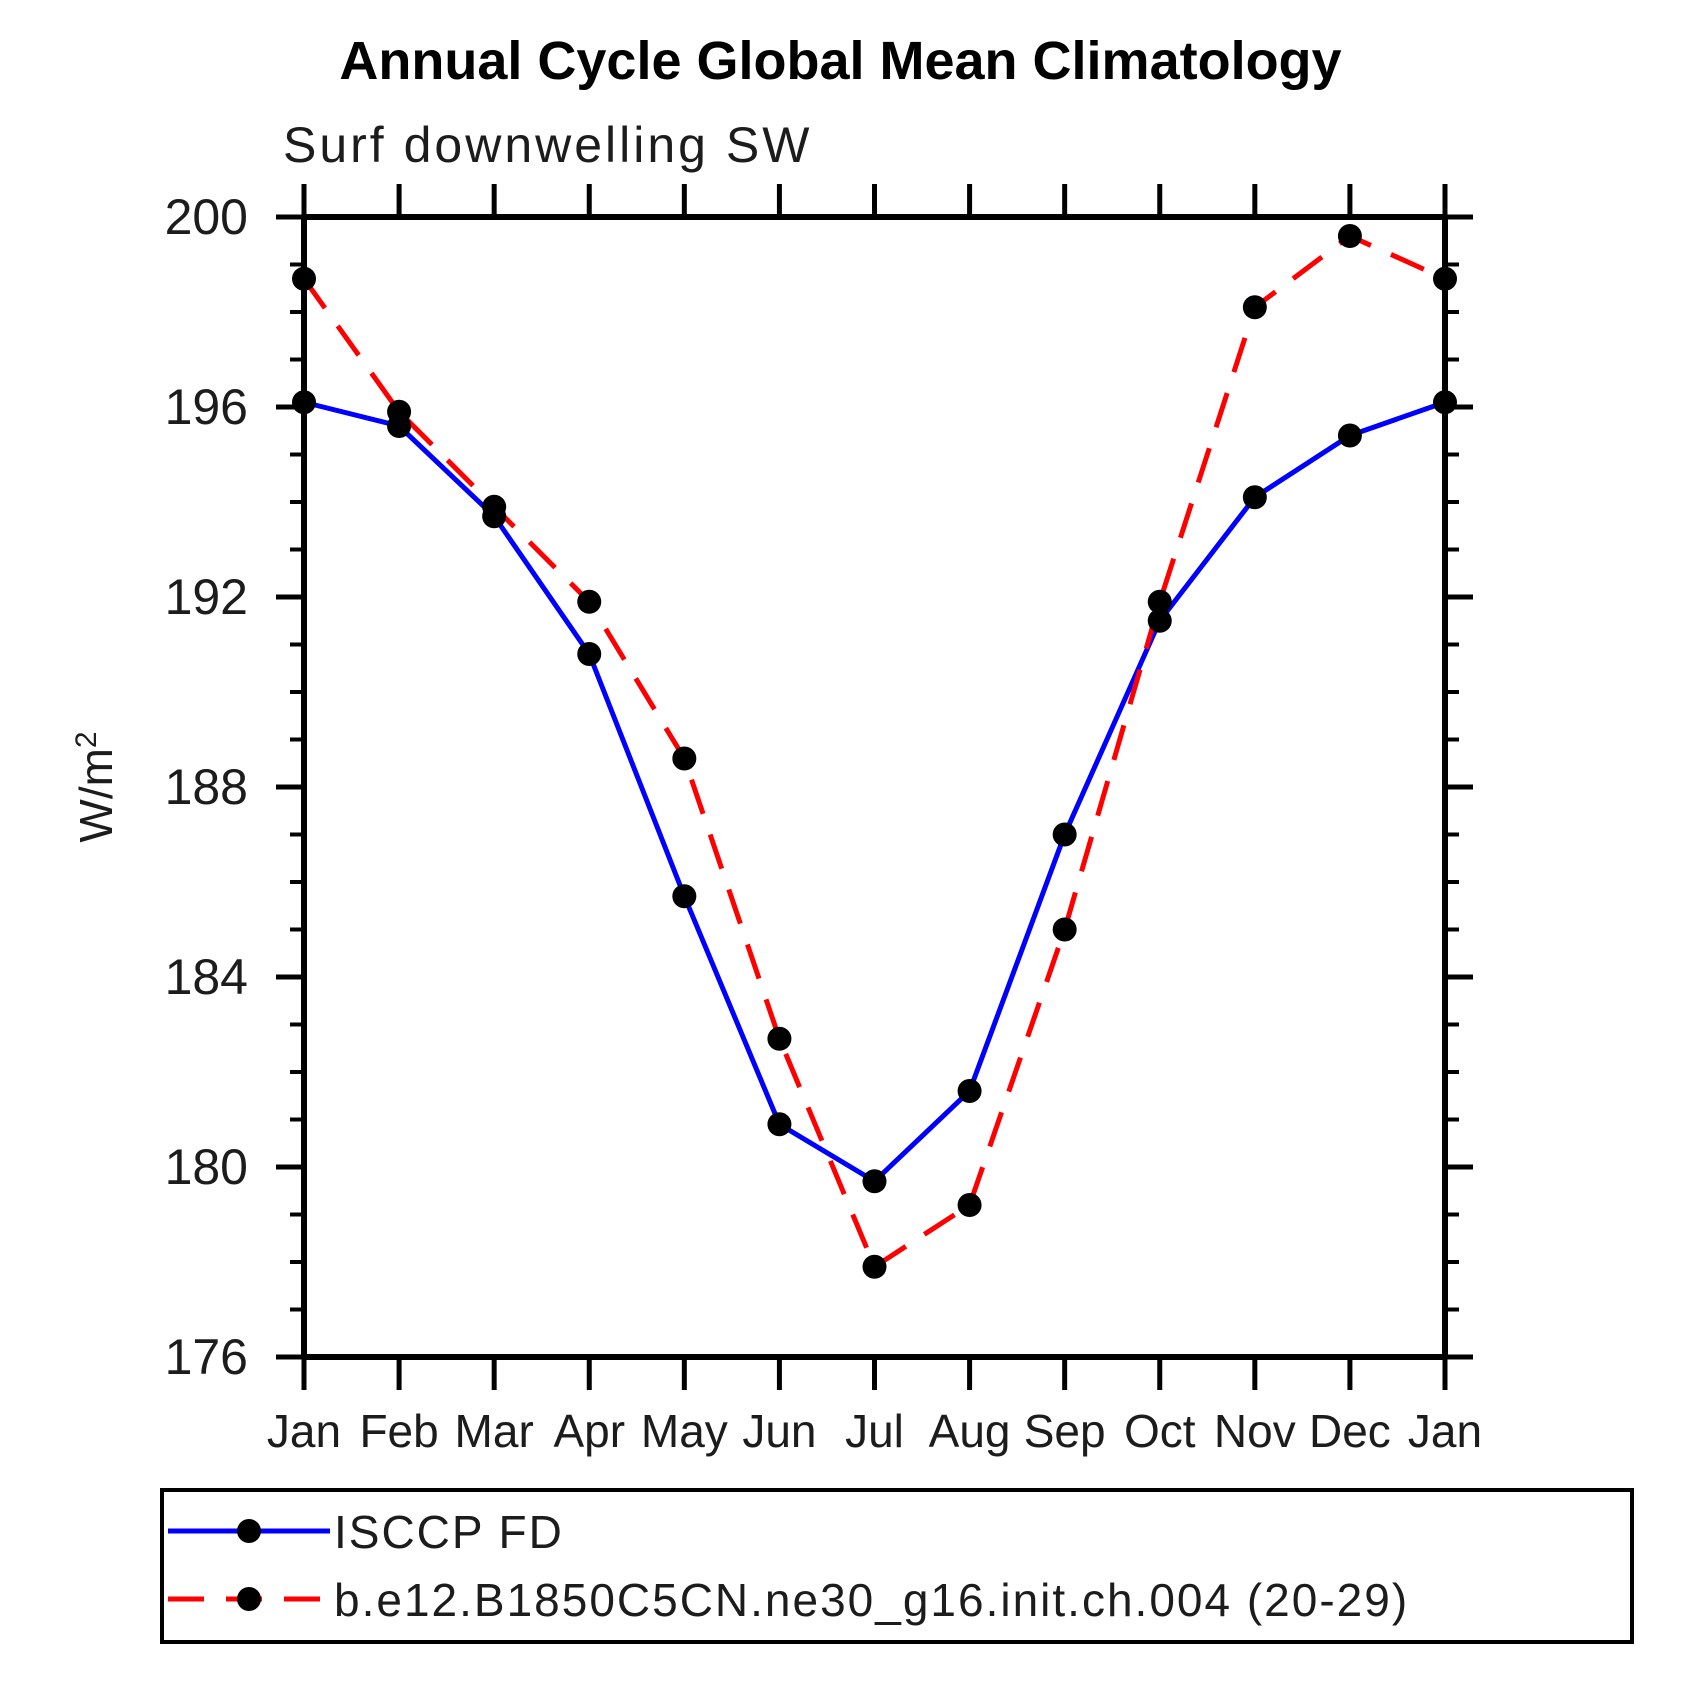 The height and width of the screenshot is (1681, 1681). I want to click on x-tick-label: Apr, so click(589, 1431).